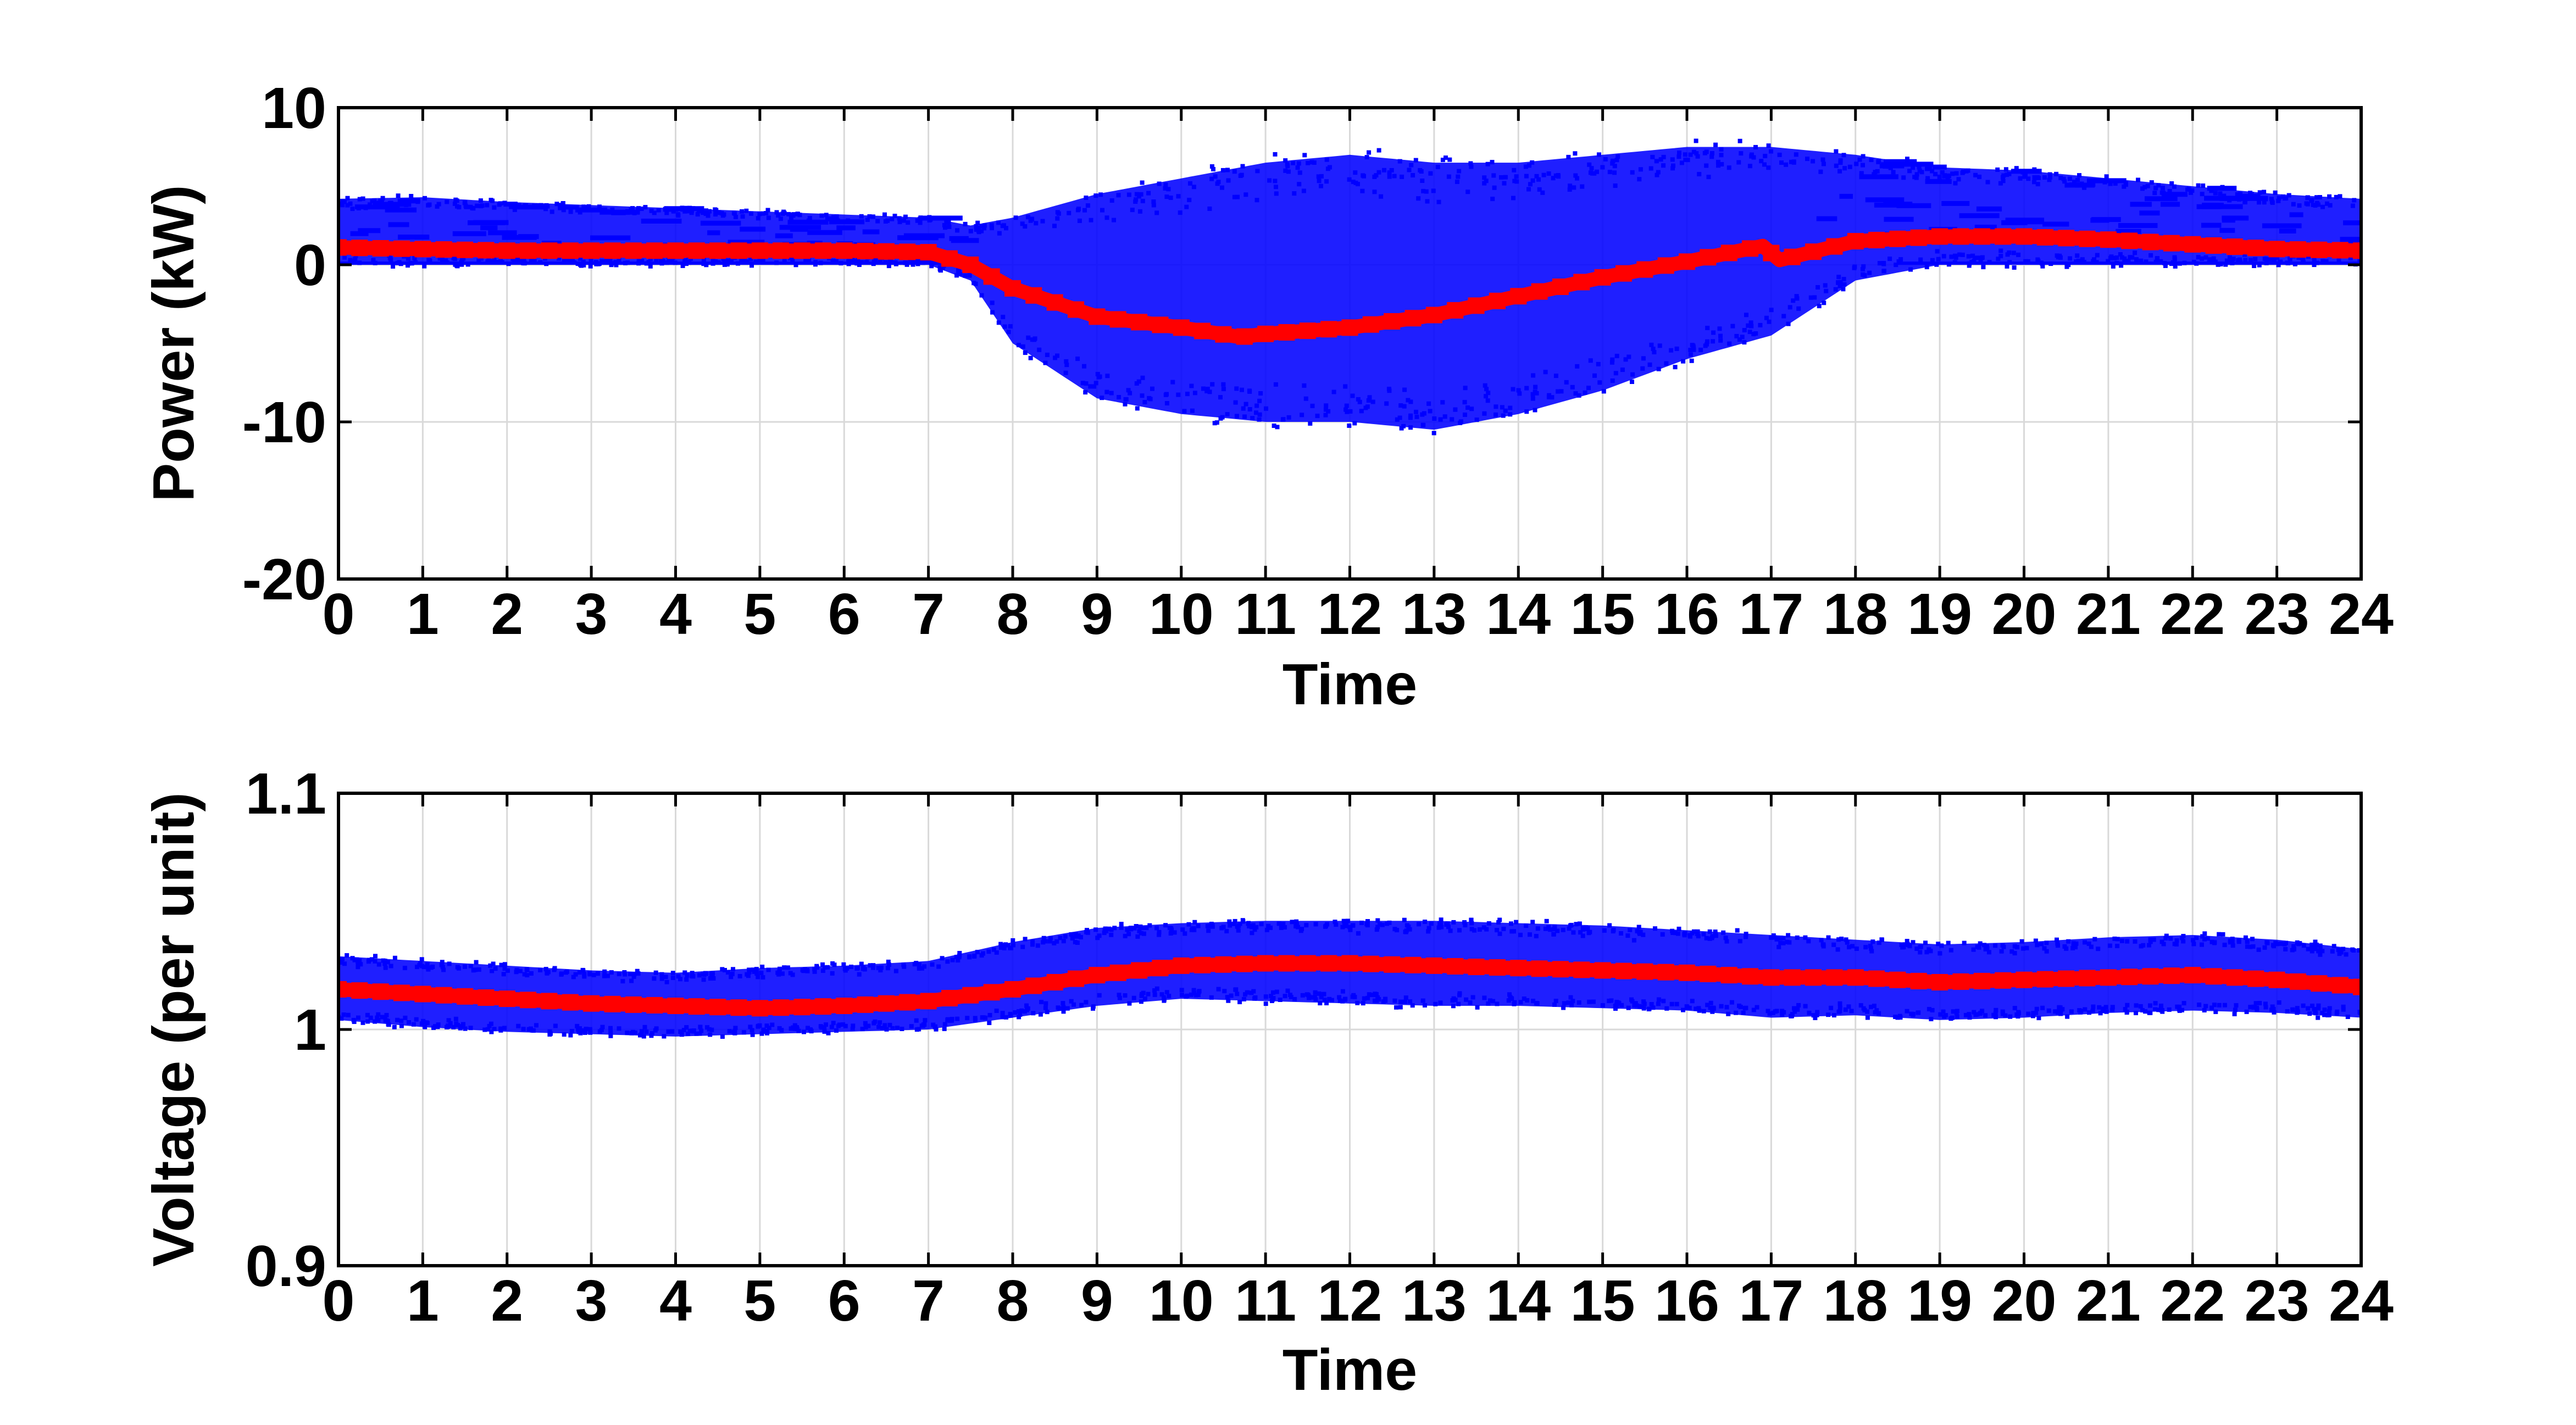  I want to click on power-x-tick-label: 3, so click(591, 614).